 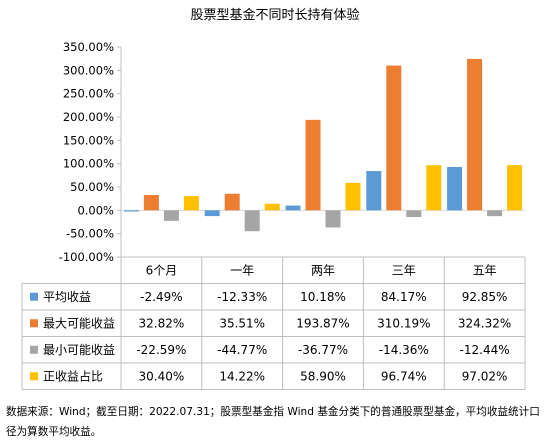 I want to click on y-tick-label: 300.00%, so click(x=88, y=70).